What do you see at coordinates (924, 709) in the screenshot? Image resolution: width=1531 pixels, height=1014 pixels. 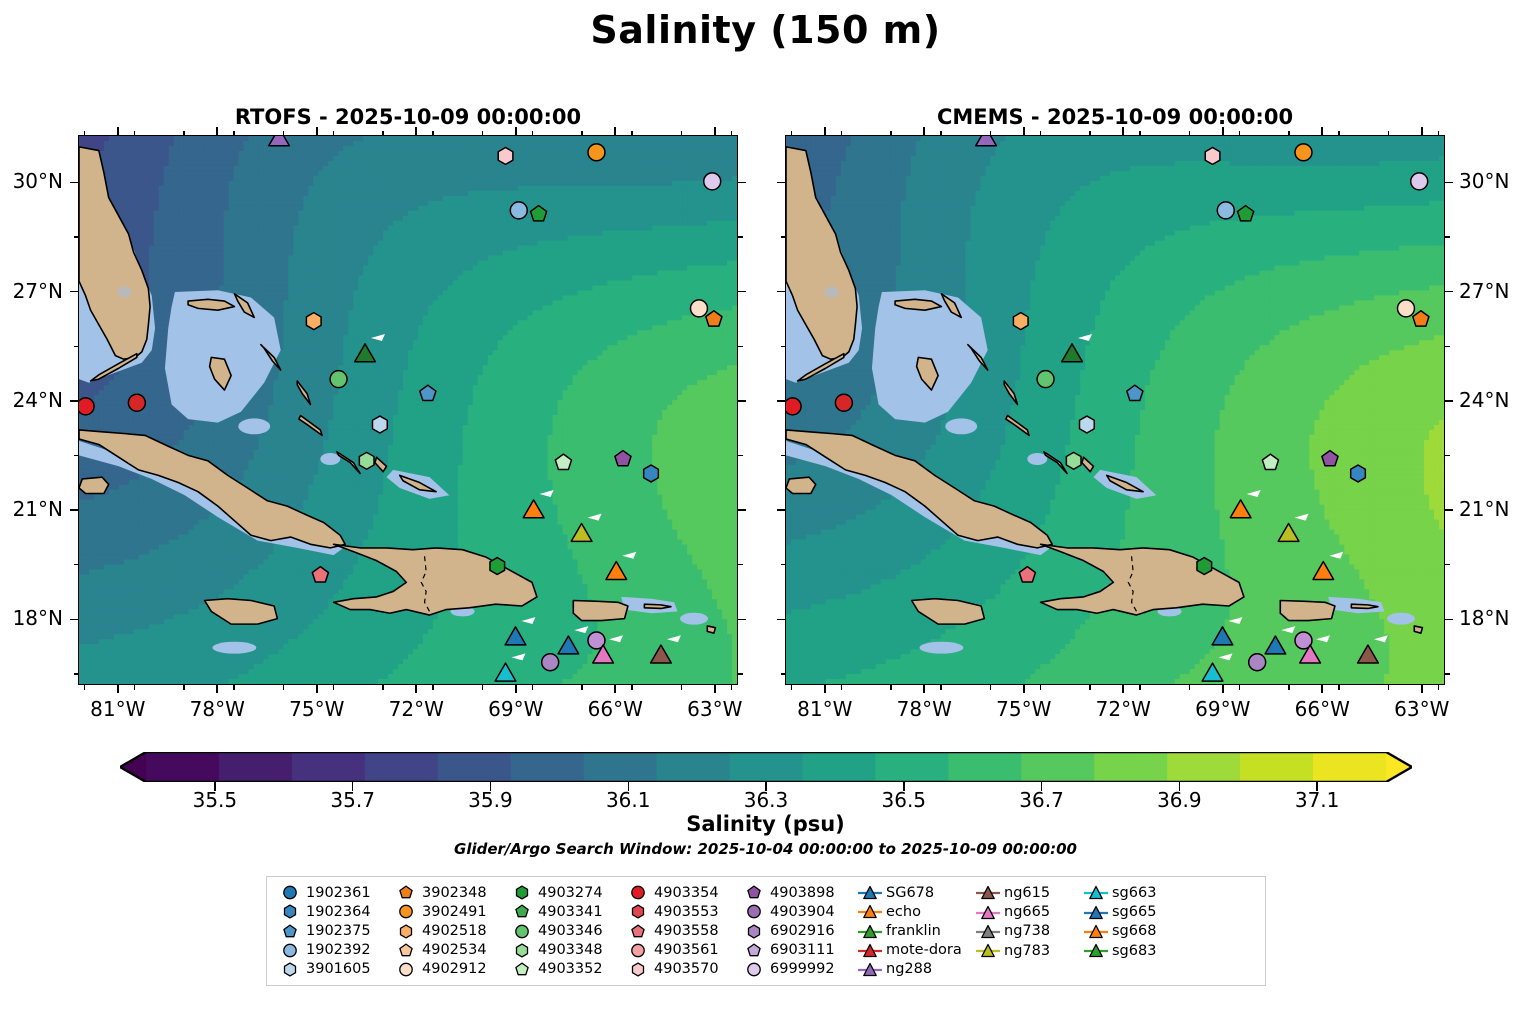 I see `x-axis-label: 78°W` at bounding box center [924, 709].